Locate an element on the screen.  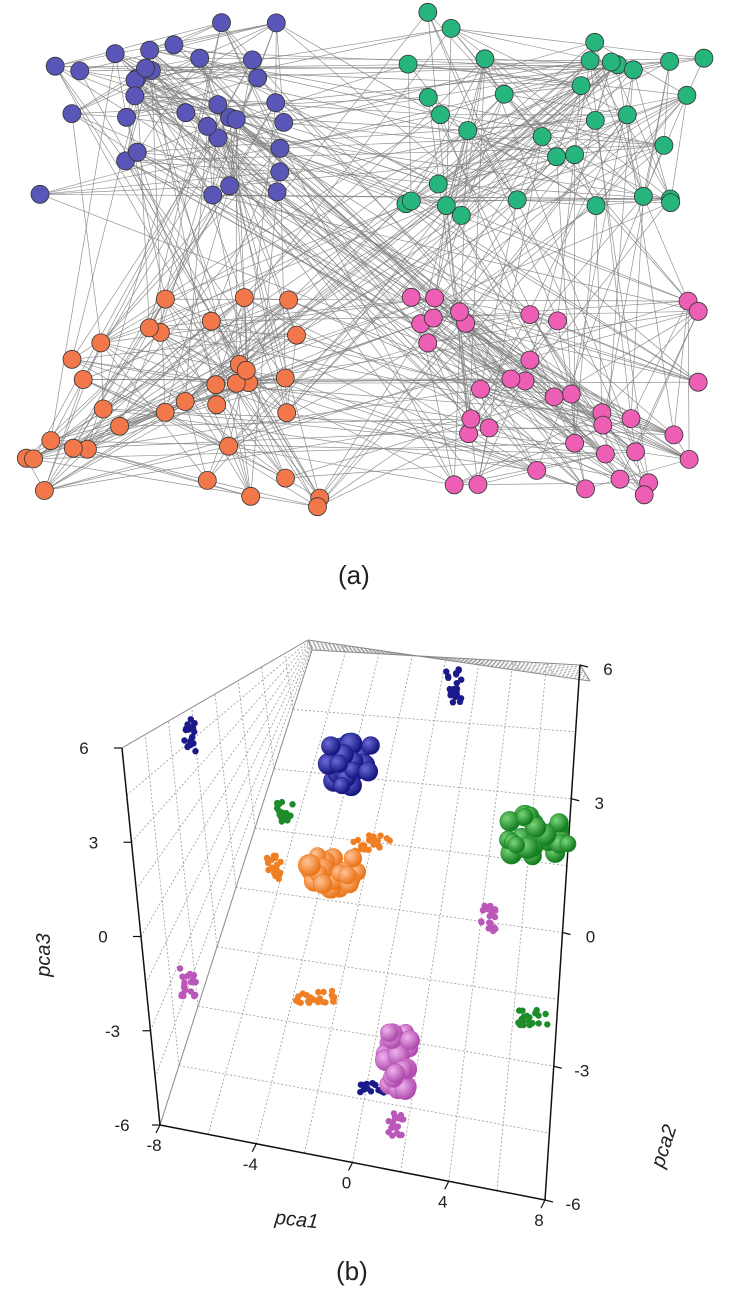
pca2-tick-label: -6 is located at coordinates (572, 1204).